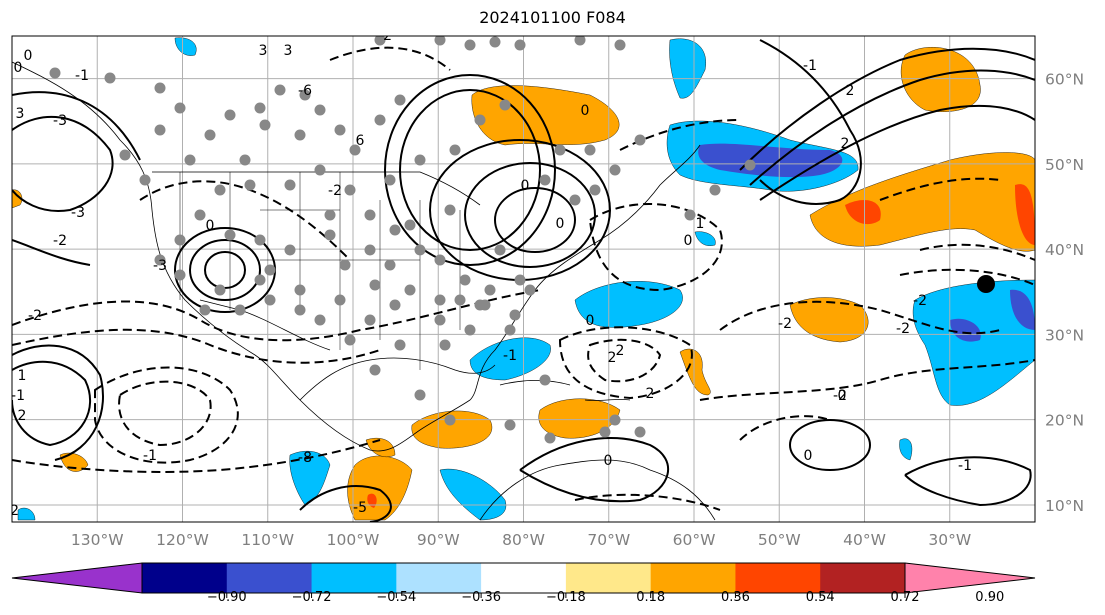  Describe the element at coordinates (650, 597) in the screenshot. I see `colorbar-tick-label: 0.18` at that location.